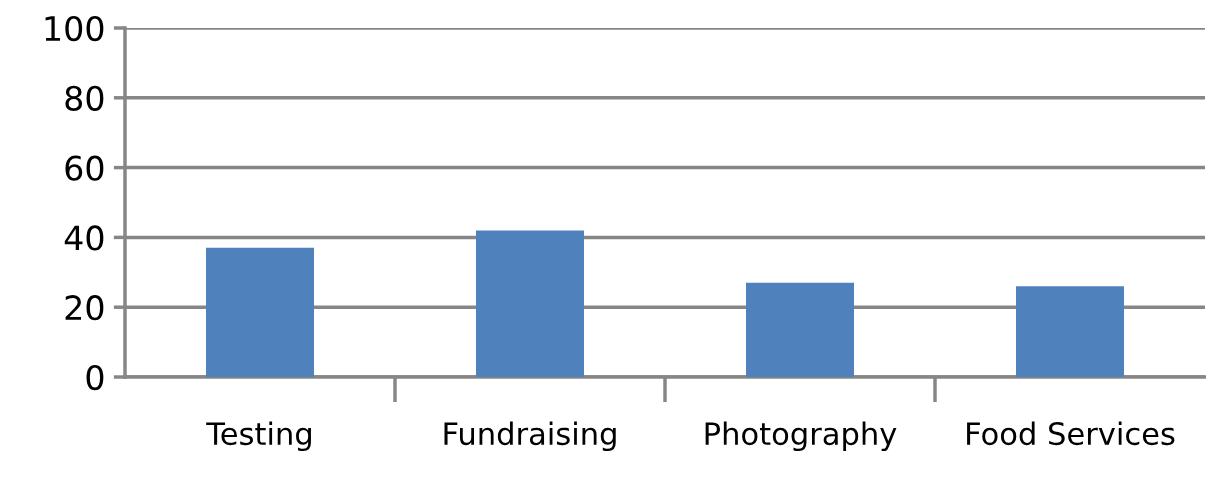  What do you see at coordinates (84, 168) in the screenshot?
I see `y-tick-label: 60` at bounding box center [84, 168].